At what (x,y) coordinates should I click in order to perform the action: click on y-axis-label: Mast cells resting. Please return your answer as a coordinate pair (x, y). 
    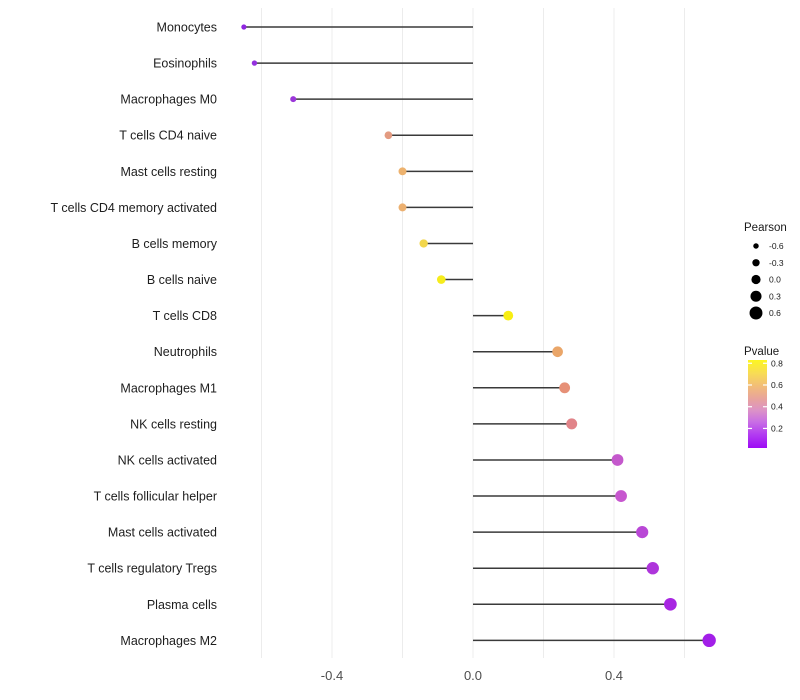
    Looking at the image, I should click on (168, 172).